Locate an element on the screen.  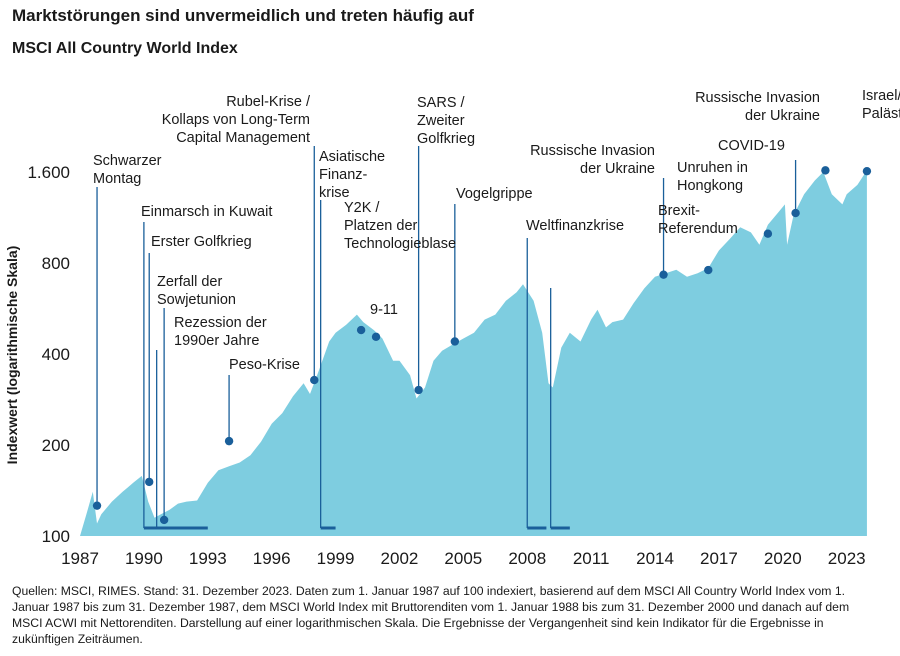
y-tick-label: 400 is located at coordinates (56, 354).